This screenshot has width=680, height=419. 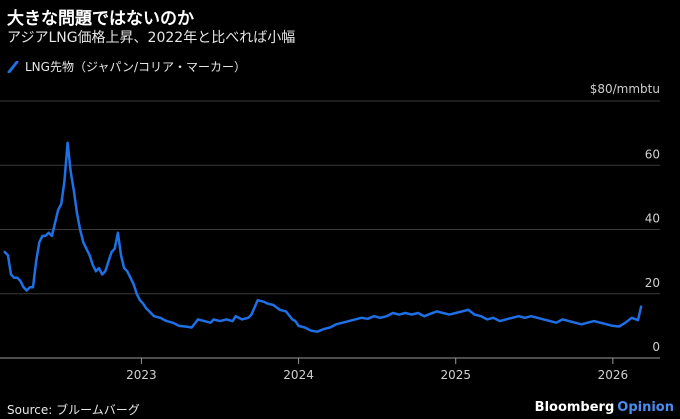 What do you see at coordinates (652, 219) in the screenshot?
I see `y-tick-label-40: 40` at bounding box center [652, 219].